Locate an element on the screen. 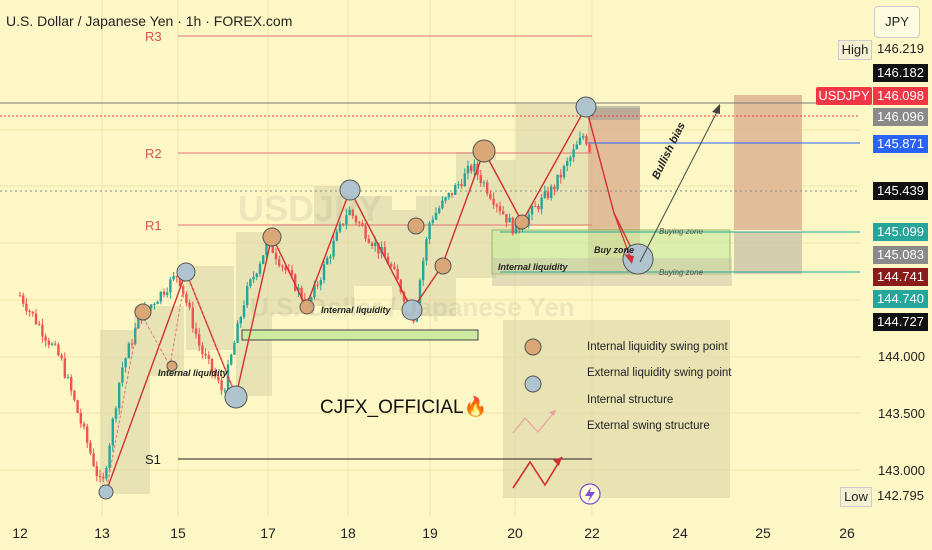 This screenshot has height=550, width=932. legend-item-external-liquidity: External liquidity swing point is located at coordinates (659, 373).